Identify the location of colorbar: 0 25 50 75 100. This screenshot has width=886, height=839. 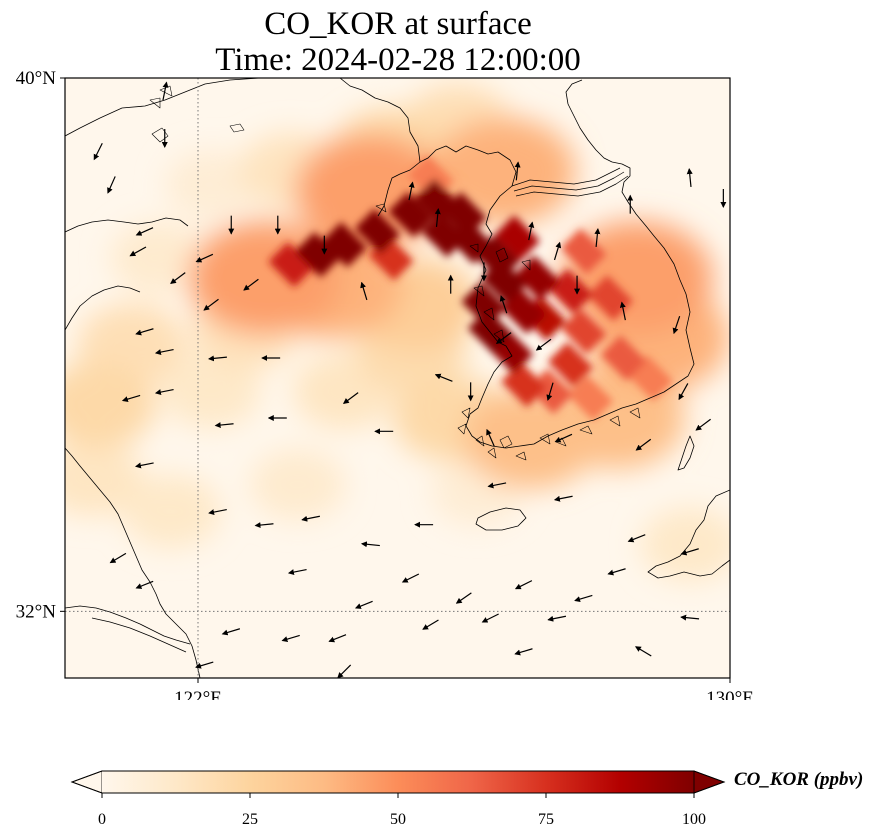
(398, 799).